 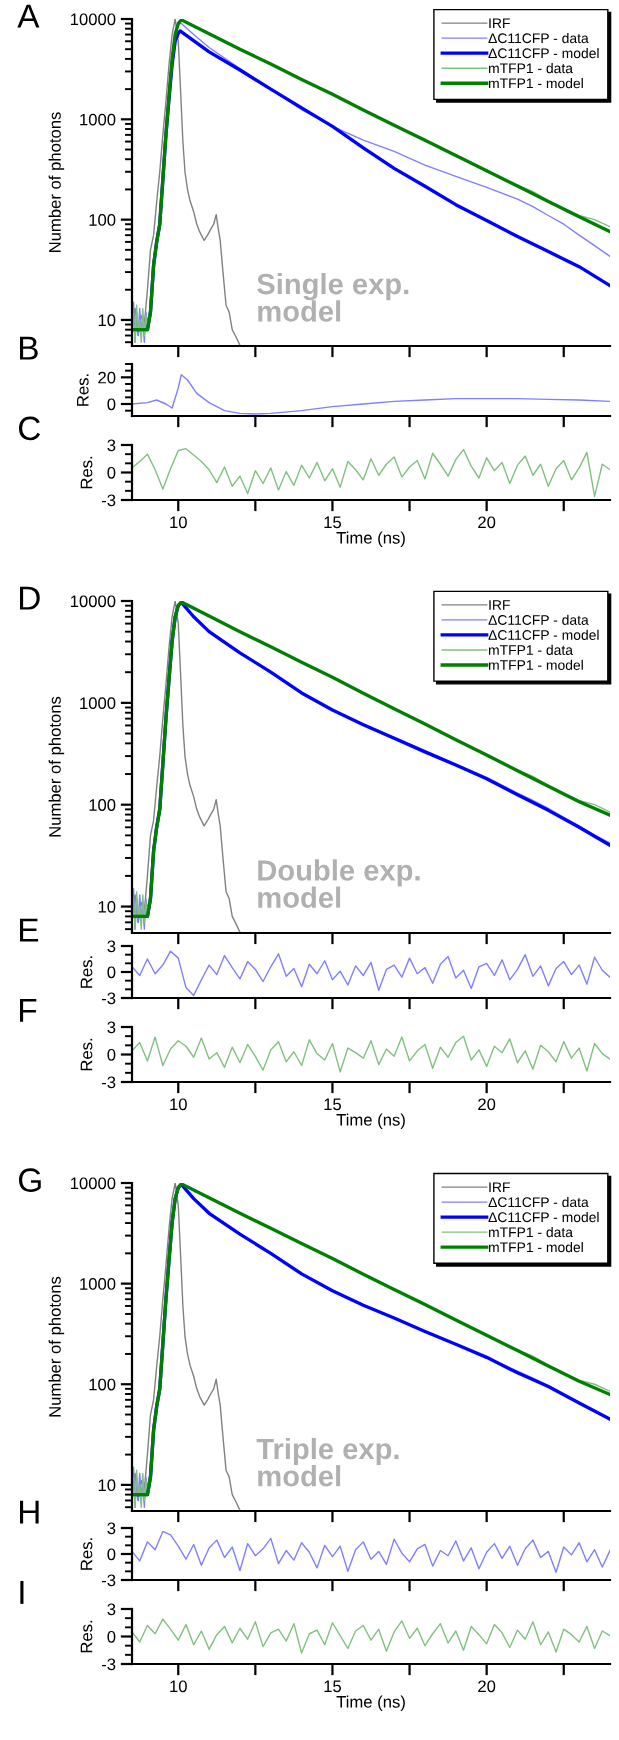 I want to click on chart-title: B, so click(x=29, y=348).